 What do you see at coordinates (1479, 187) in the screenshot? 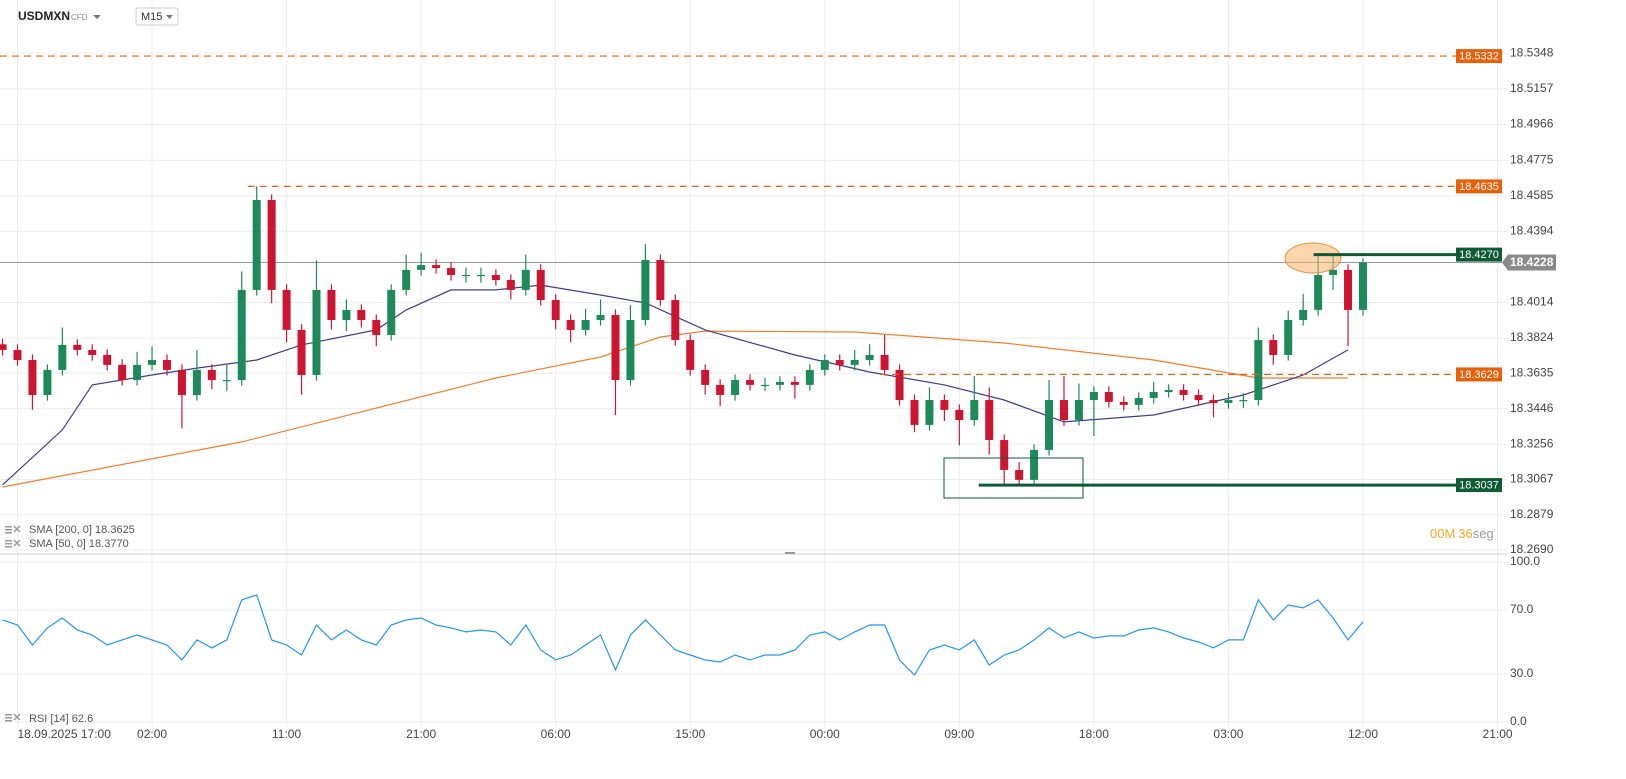
I see `price-tag-label: 18.4635` at bounding box center [1479, 187].